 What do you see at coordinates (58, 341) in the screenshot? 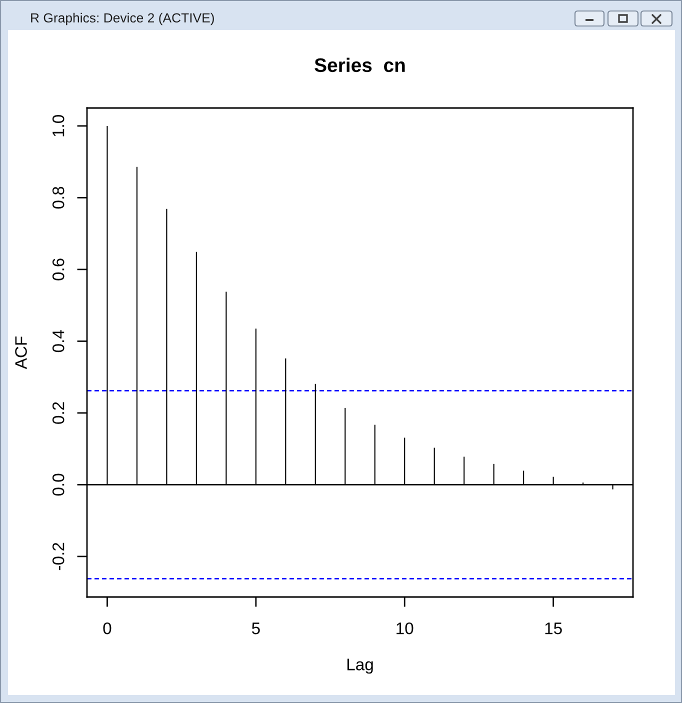
I see `y-tick-label: 0.4` at bounding box center [58, 341].